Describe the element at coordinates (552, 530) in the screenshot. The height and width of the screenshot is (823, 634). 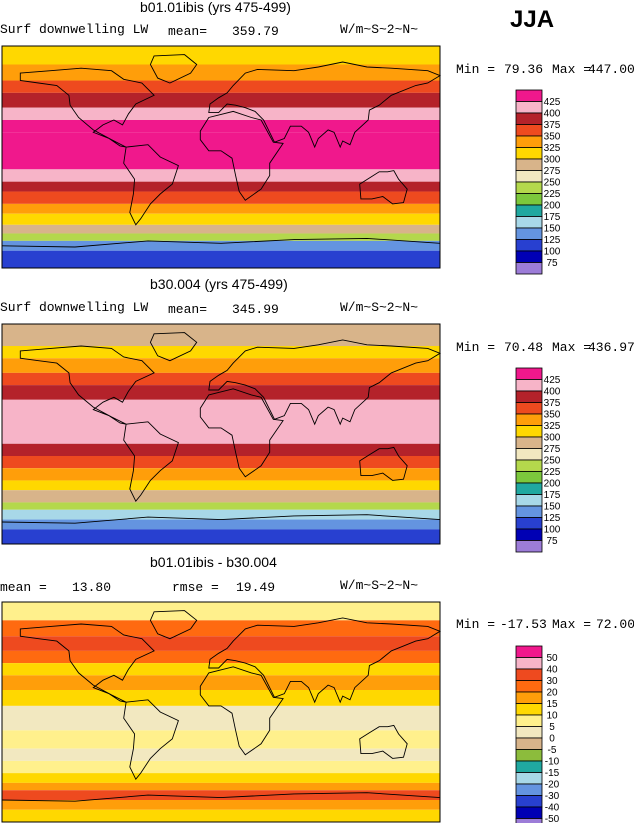
I see `panel-2-legend-label-13: 100` at that location.